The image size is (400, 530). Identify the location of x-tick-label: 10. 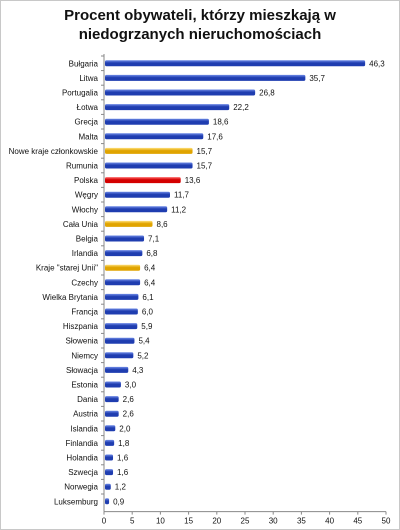
(160, 521).